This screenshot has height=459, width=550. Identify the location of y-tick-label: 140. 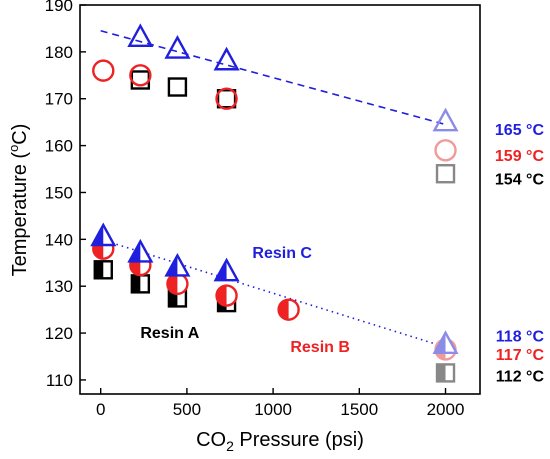
(59, 239).